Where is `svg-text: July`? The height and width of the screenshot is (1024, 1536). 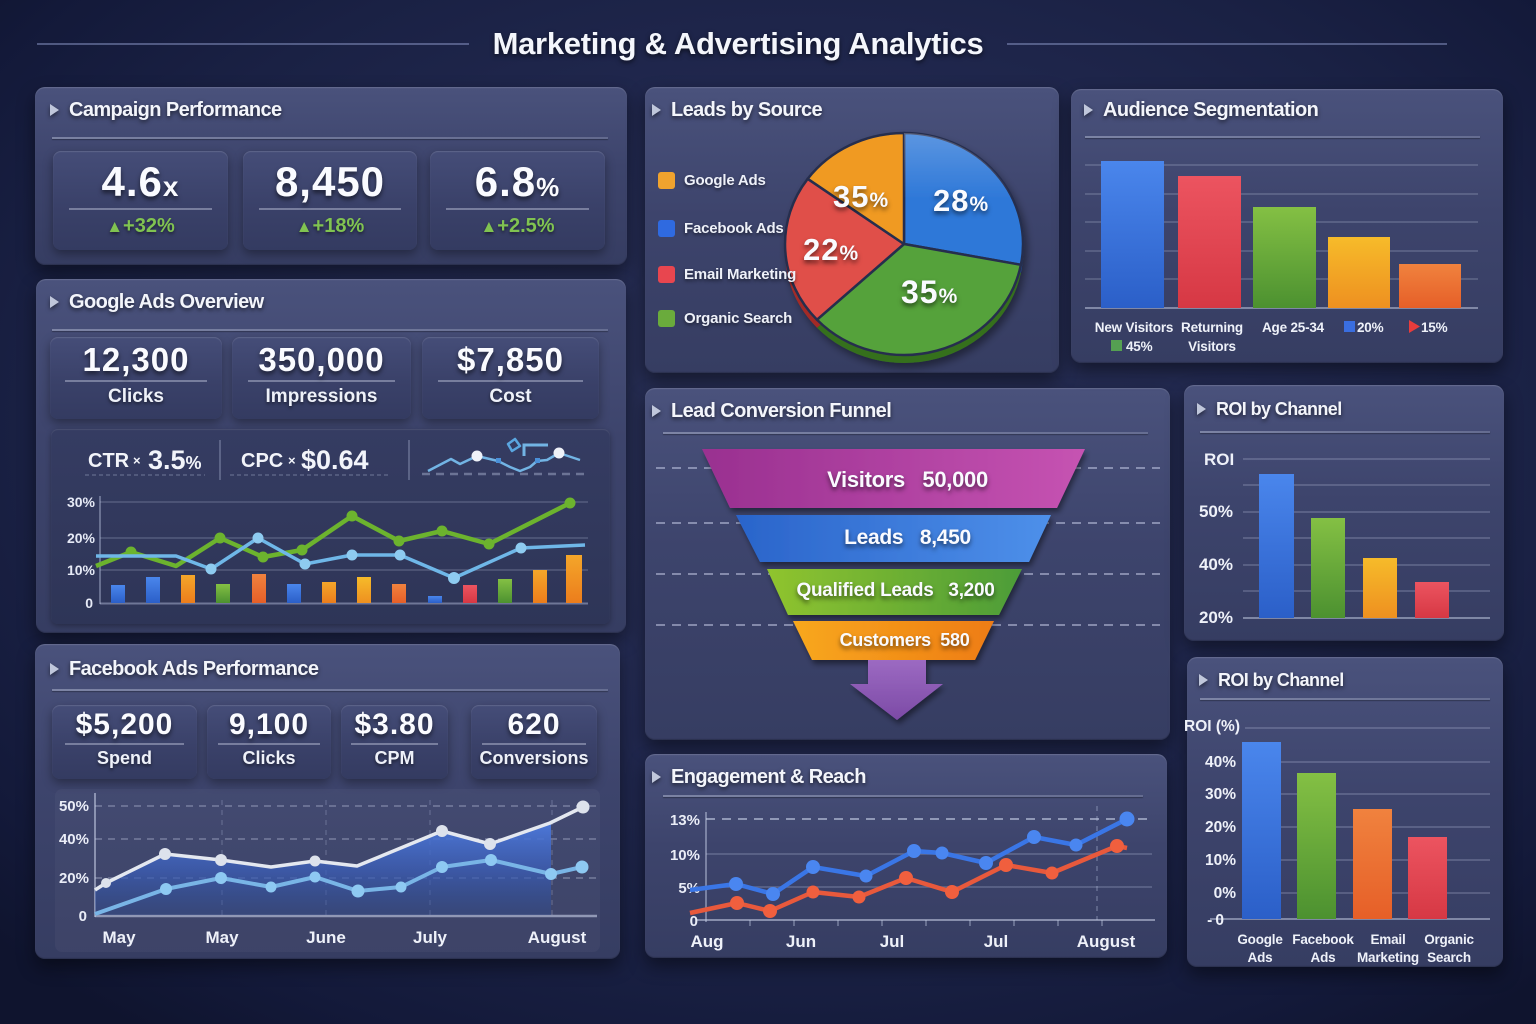
svg-text: July is located at coordinates (430, 937).